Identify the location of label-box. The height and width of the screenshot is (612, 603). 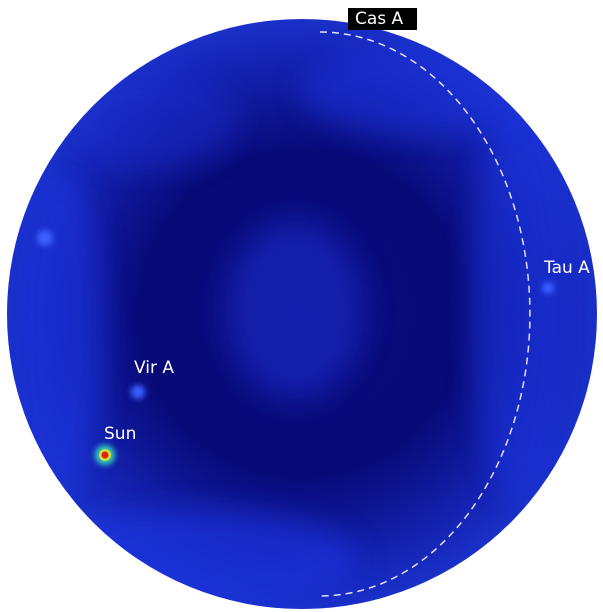
(382, 19).